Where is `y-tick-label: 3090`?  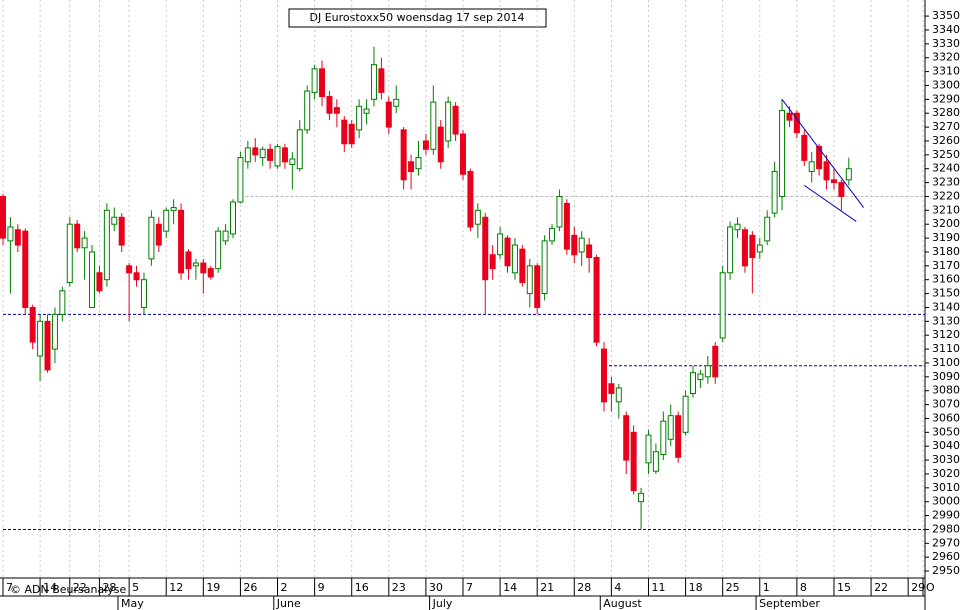
y-tick-label: 3090 is located at coordinates (946, 376).